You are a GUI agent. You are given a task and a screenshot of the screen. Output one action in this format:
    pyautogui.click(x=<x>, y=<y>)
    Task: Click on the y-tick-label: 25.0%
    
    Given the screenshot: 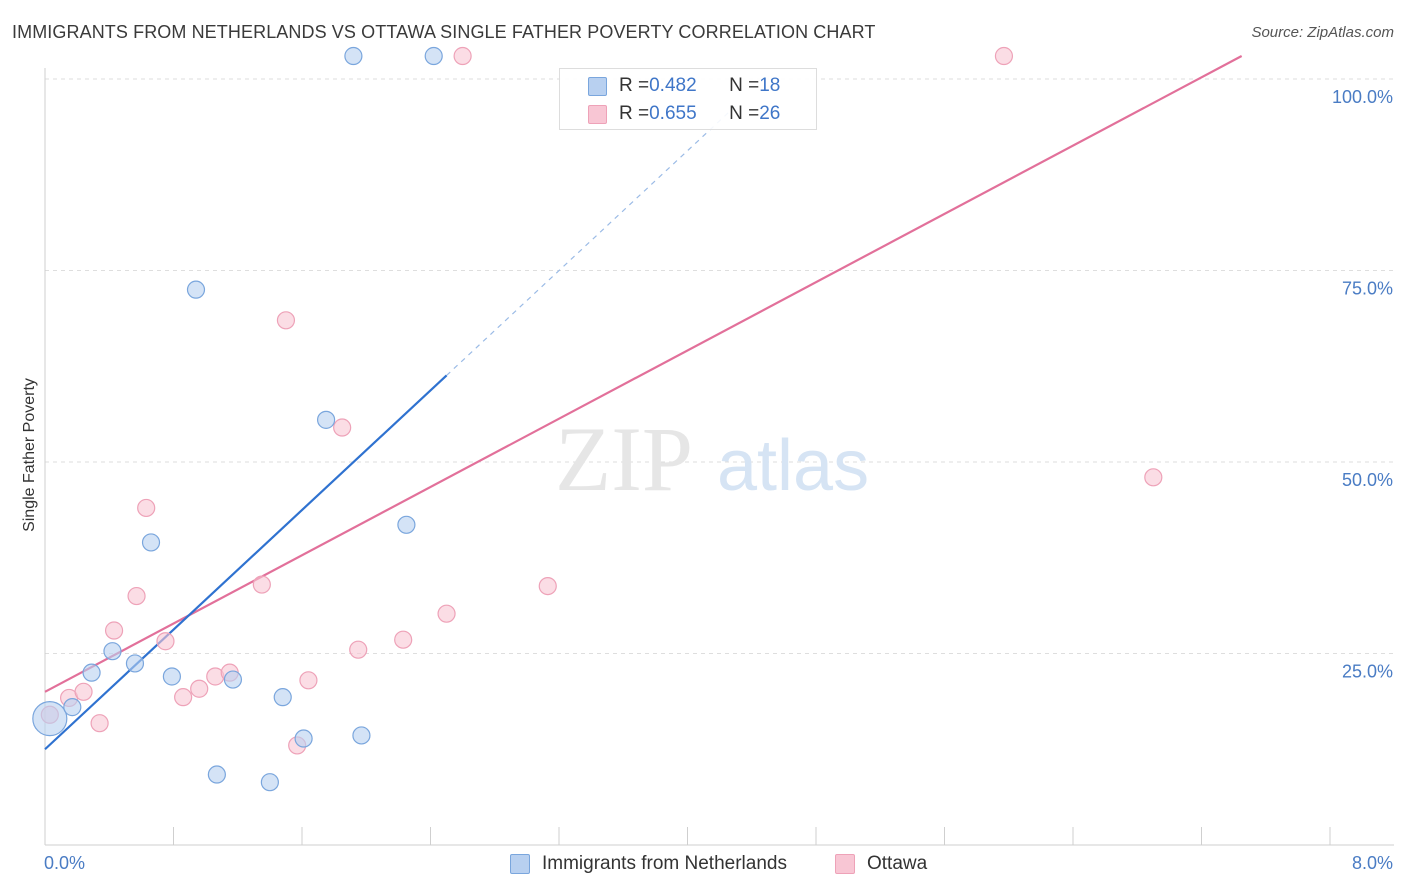 What is the action you would take?
    pyautogui.click(x=1367, y=672)
    